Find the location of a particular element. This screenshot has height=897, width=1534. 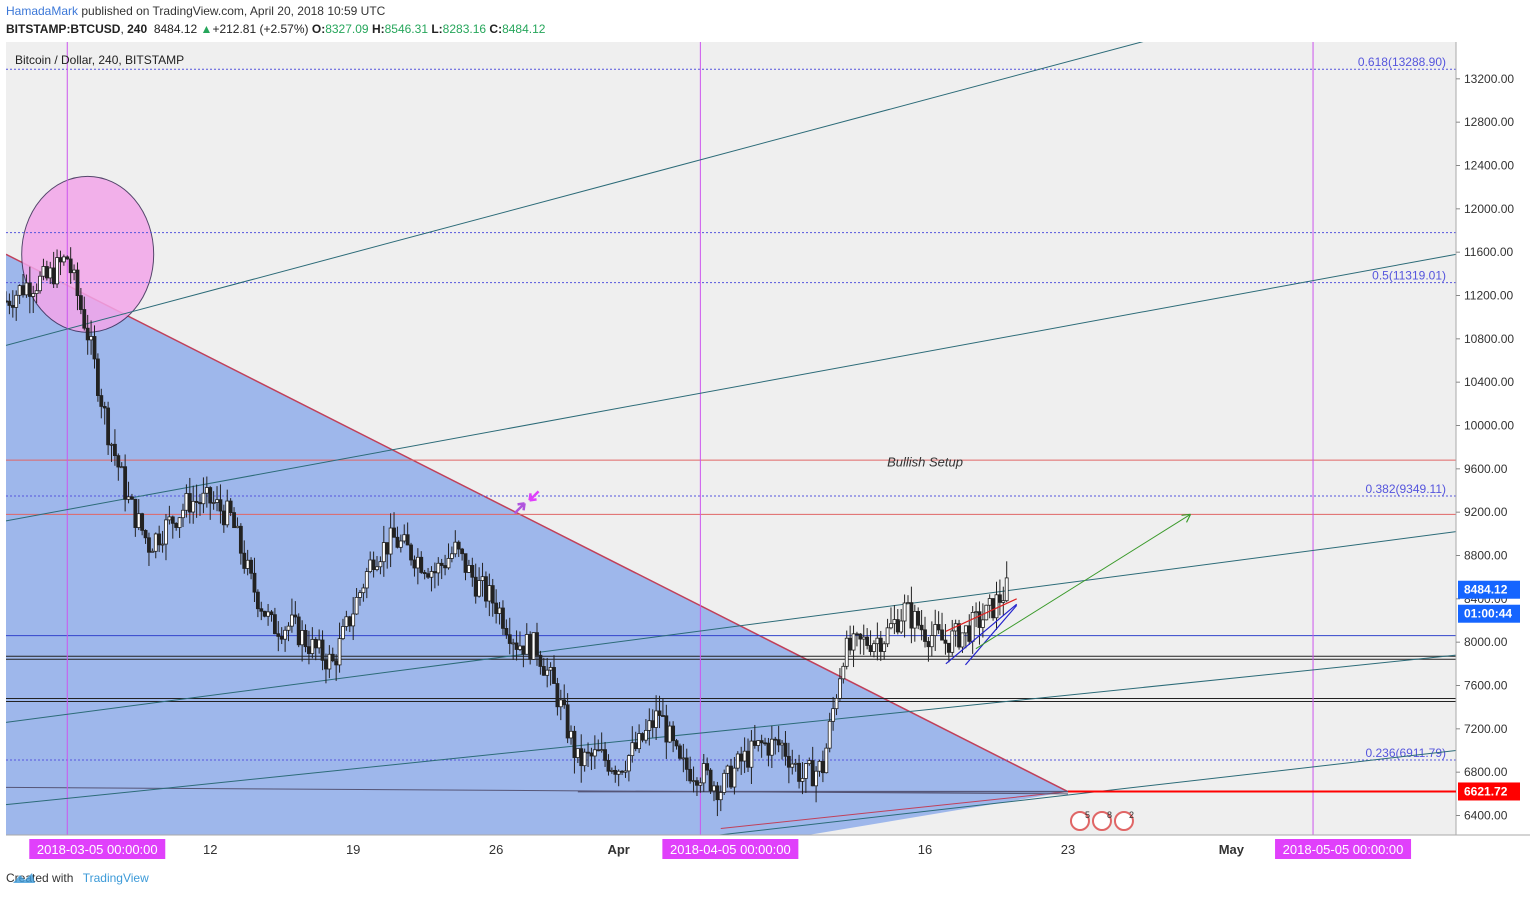

up-arrow-icon: ▲ is located at coordinates (206, 29).